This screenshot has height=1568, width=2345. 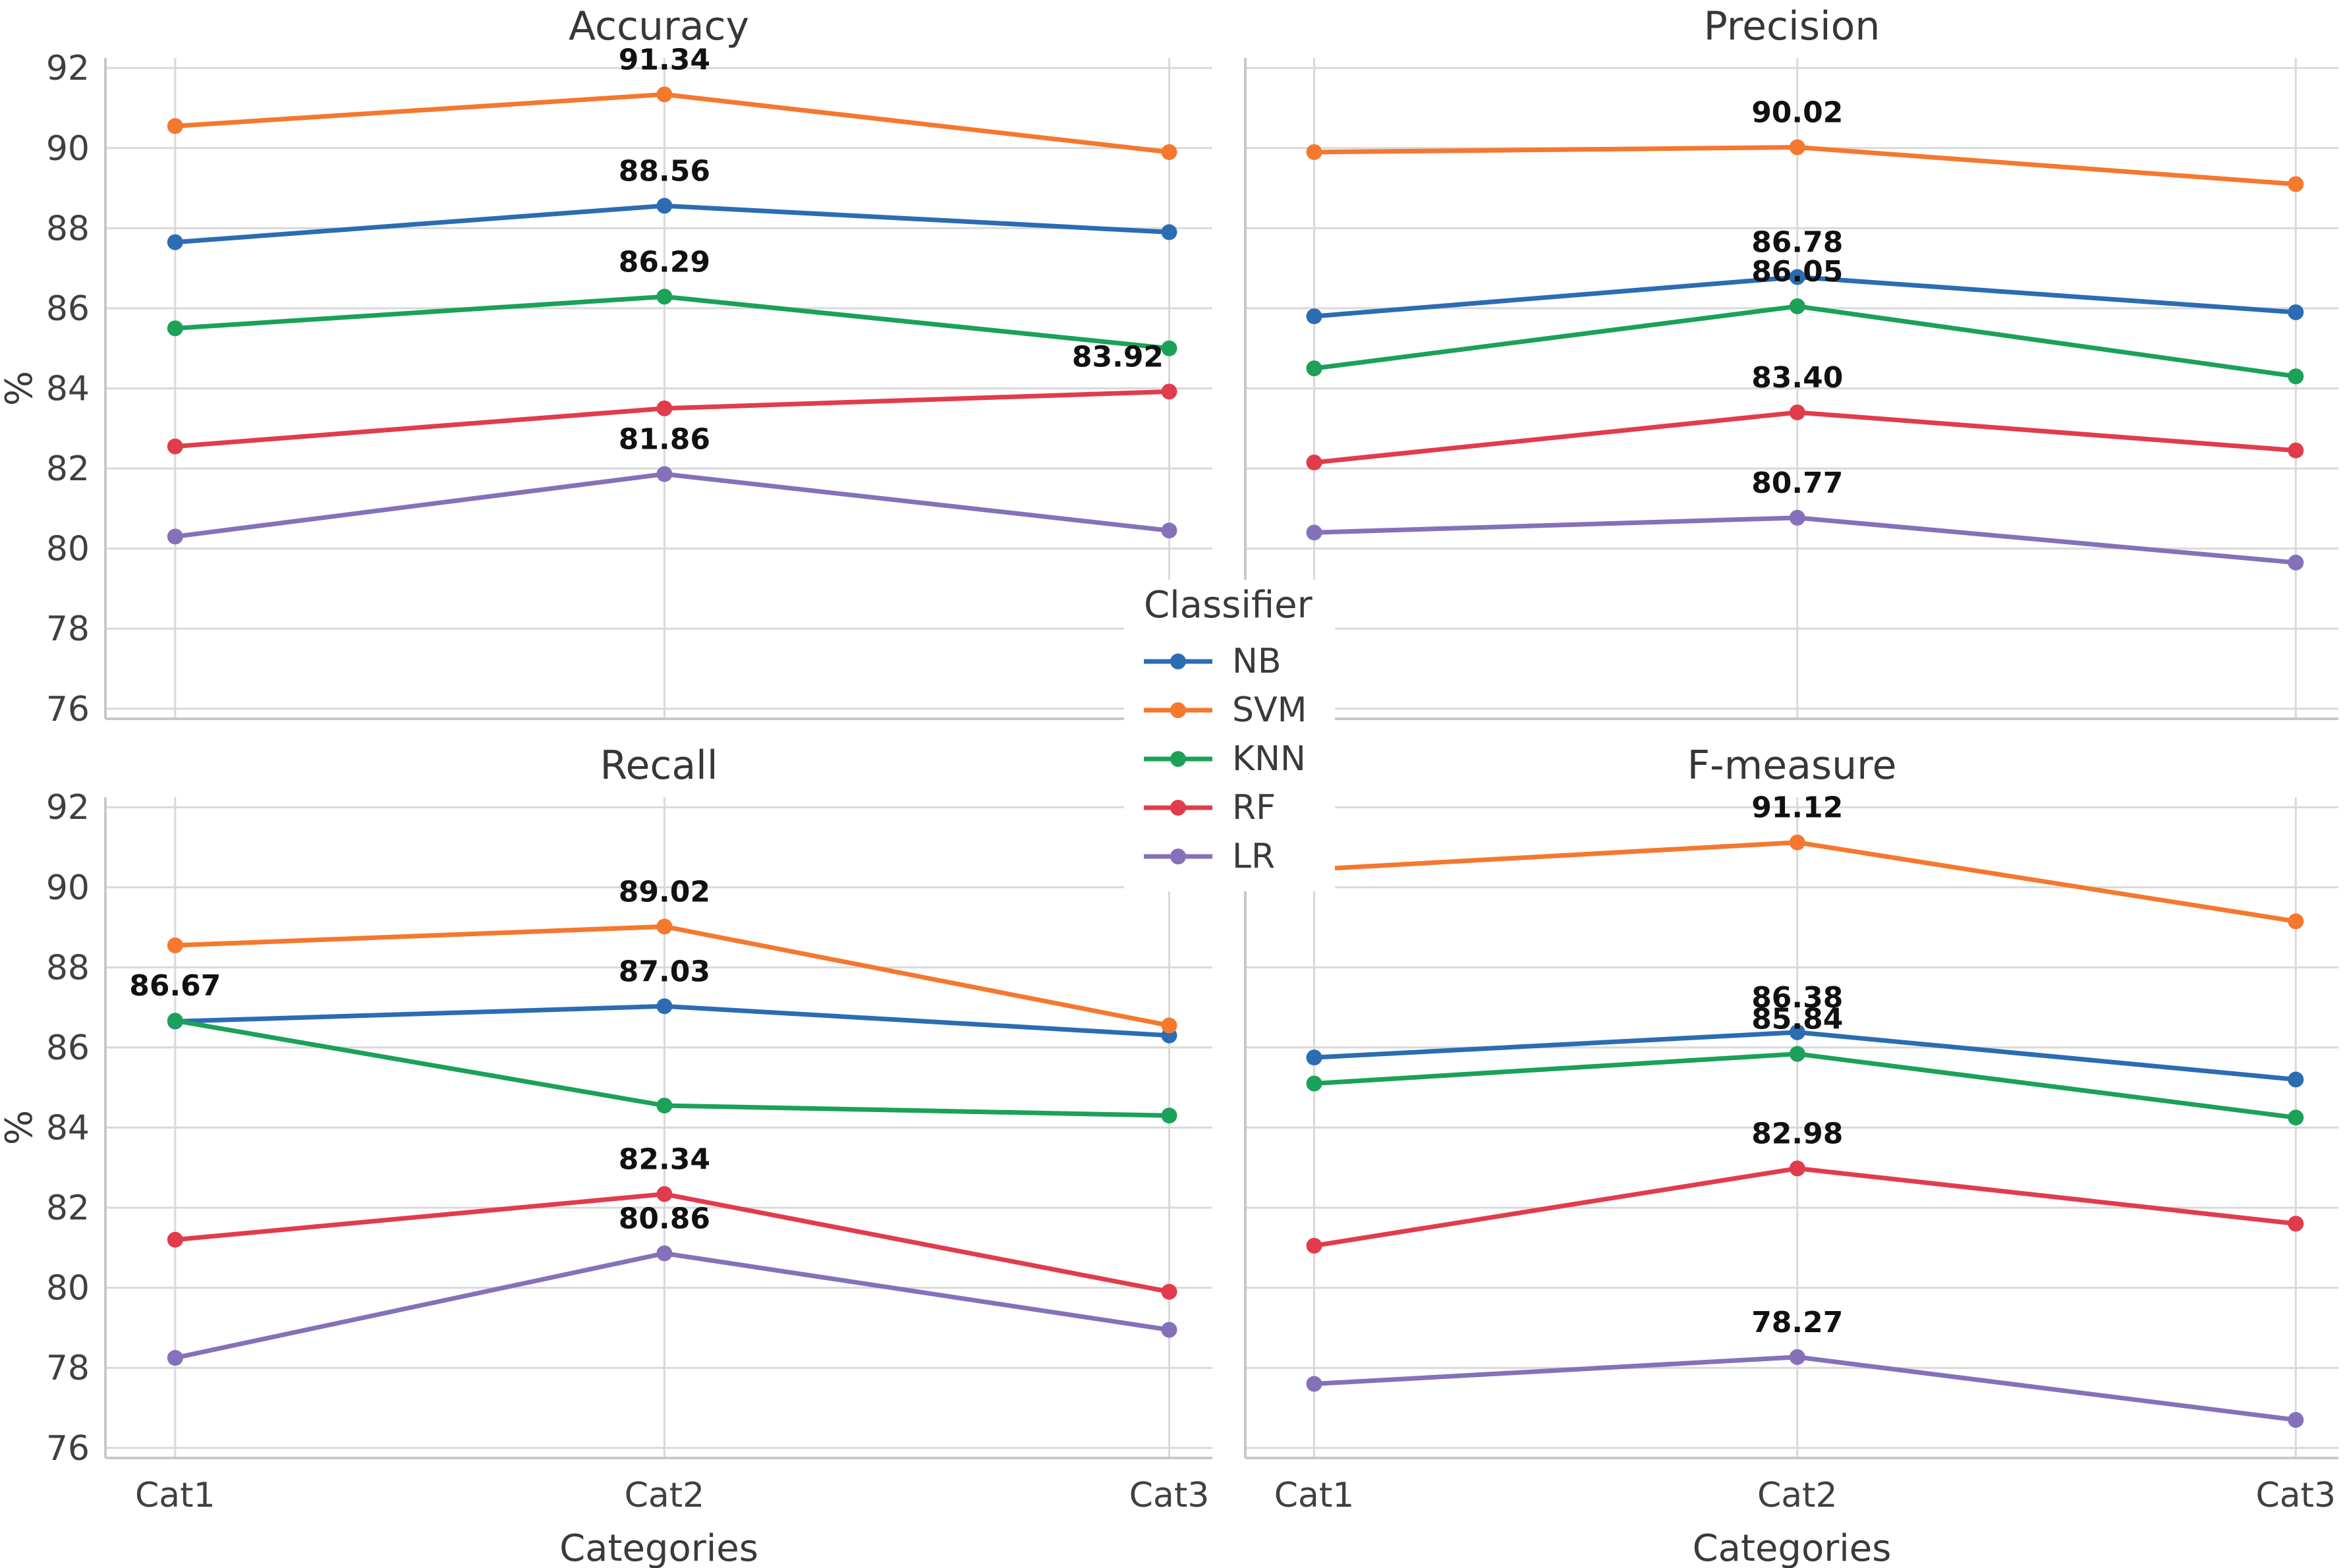 What do you see at coordinates (664, 1159) in the screenshot?
I see `value-annotation-RF: 82.34` at bounding box center [664, 1159].